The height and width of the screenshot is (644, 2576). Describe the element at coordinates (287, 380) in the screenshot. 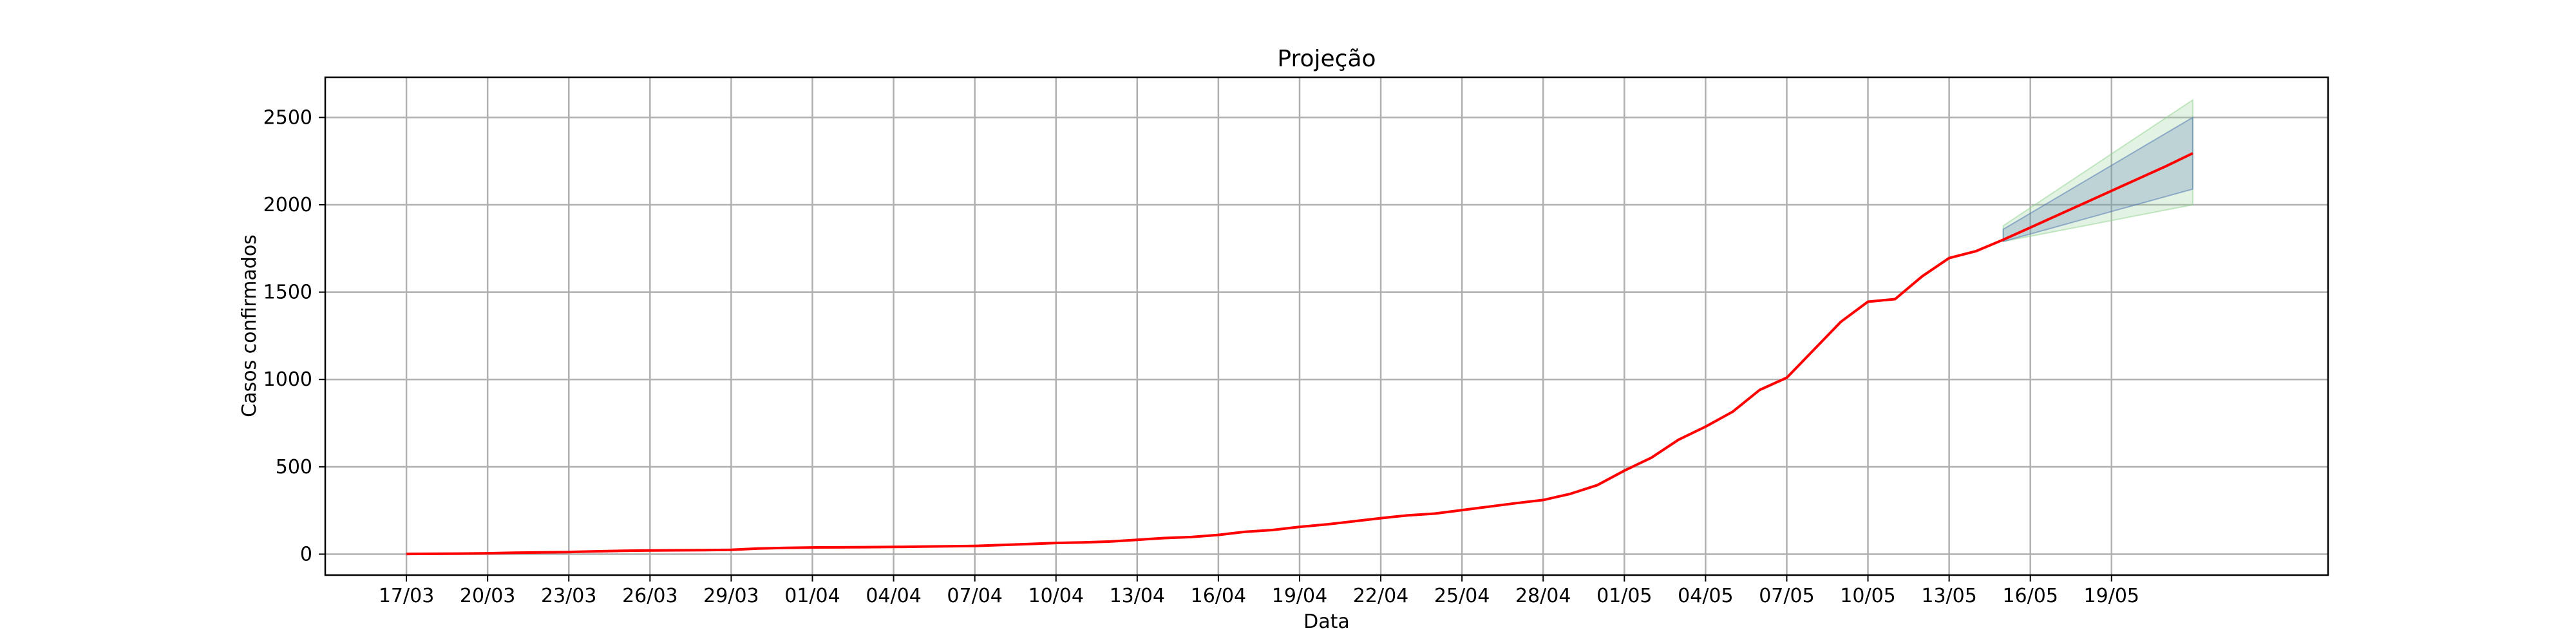

I see `y-tick-label: 1000` at that location.